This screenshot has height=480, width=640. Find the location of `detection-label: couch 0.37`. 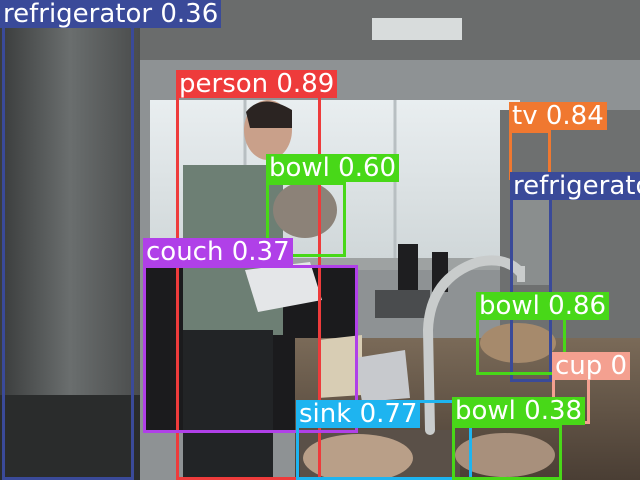

detection-label: couch 0.37 is located at coordinates (218, 252).